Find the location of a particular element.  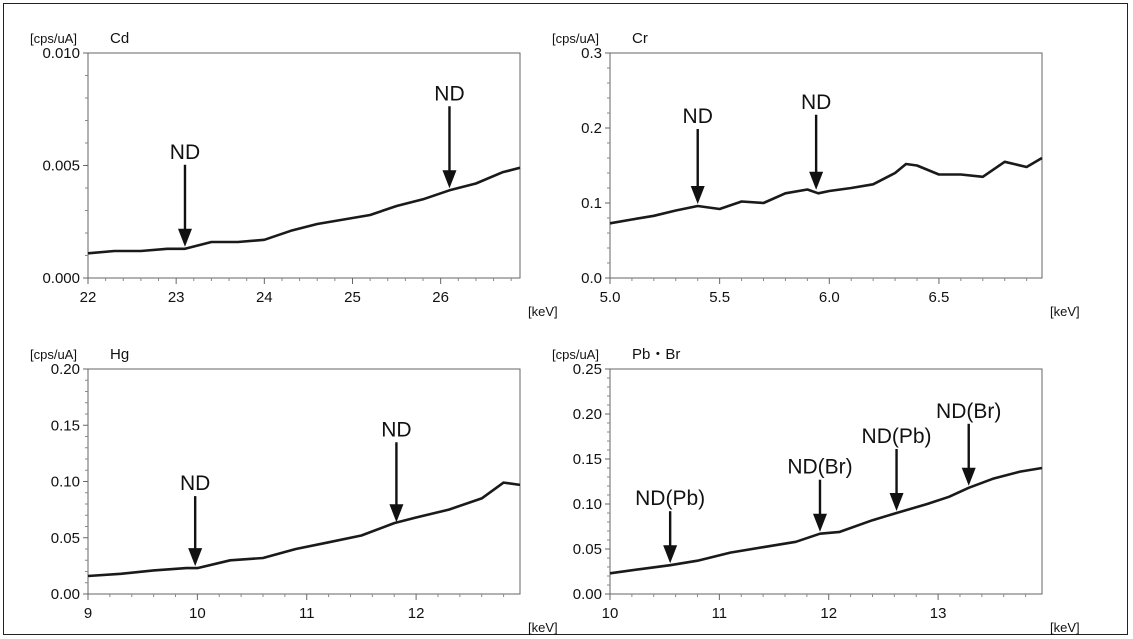

x-tick-label: 6.5 is located at coordinates (939, 297).